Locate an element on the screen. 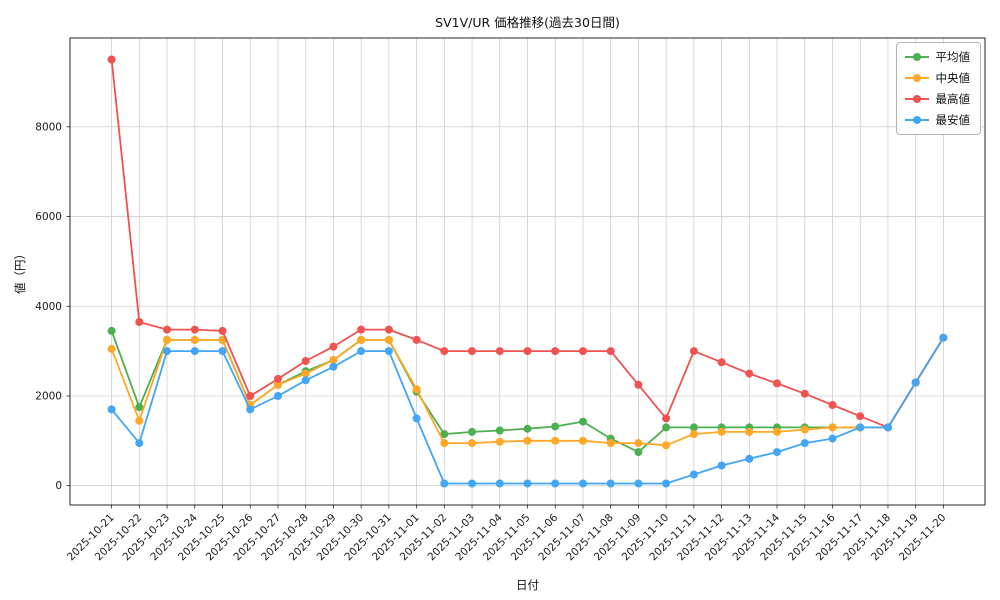 The height and width of the screenshot is (600, 1000). legend-label-max: 最高値 is located at coordinates (953, 99).